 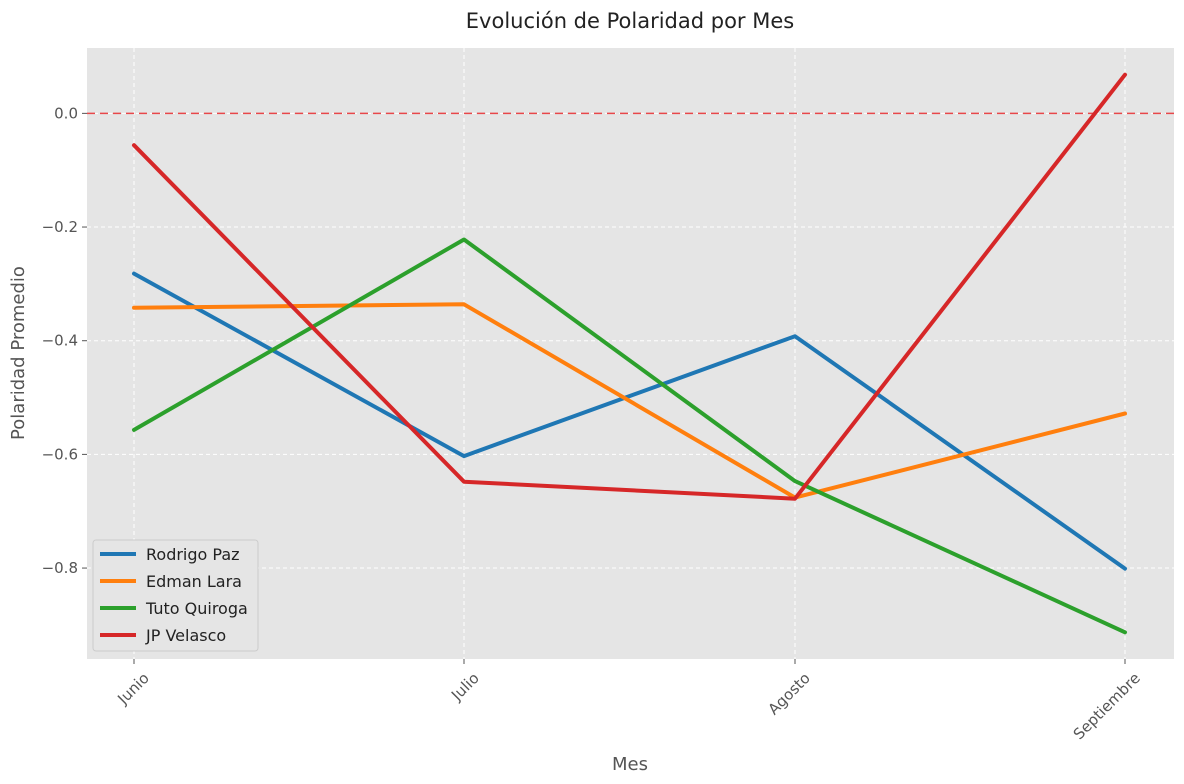 I want to click on legend-label: JP Velasco, so click(x=185, y=635).